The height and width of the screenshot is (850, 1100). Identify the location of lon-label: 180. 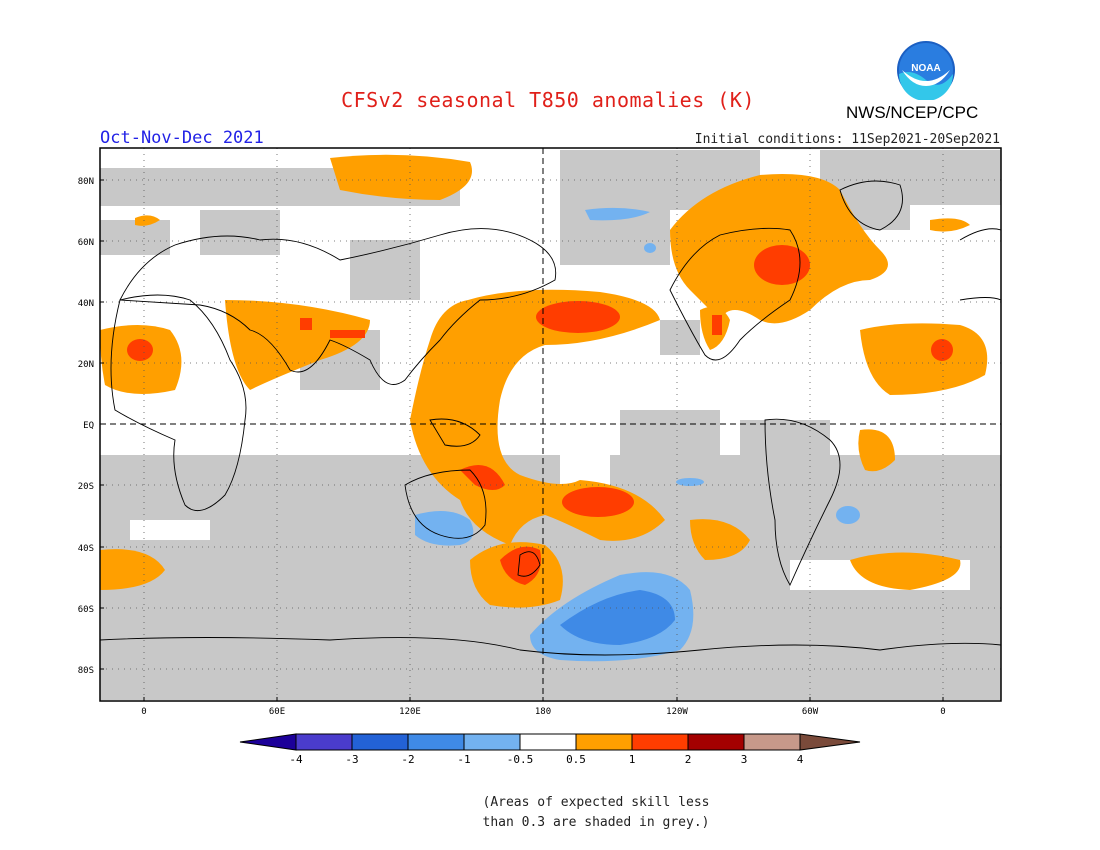
(543, 712).